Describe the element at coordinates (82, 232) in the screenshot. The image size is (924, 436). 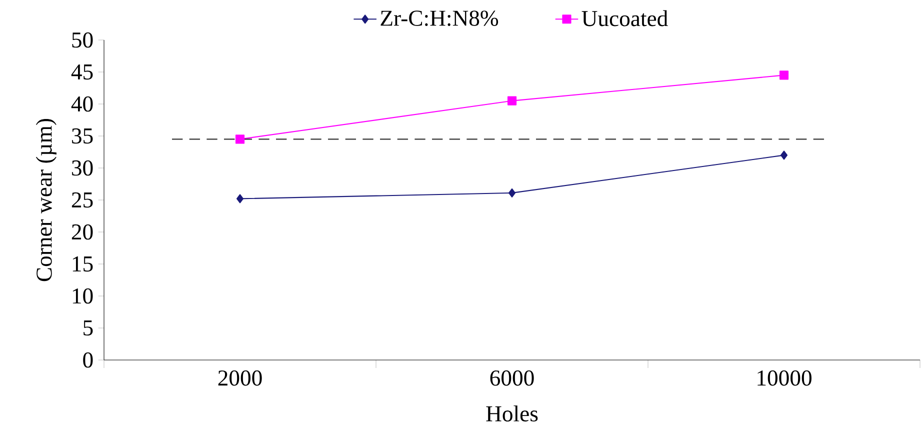
I see `y-tick-label: 20` at that location.